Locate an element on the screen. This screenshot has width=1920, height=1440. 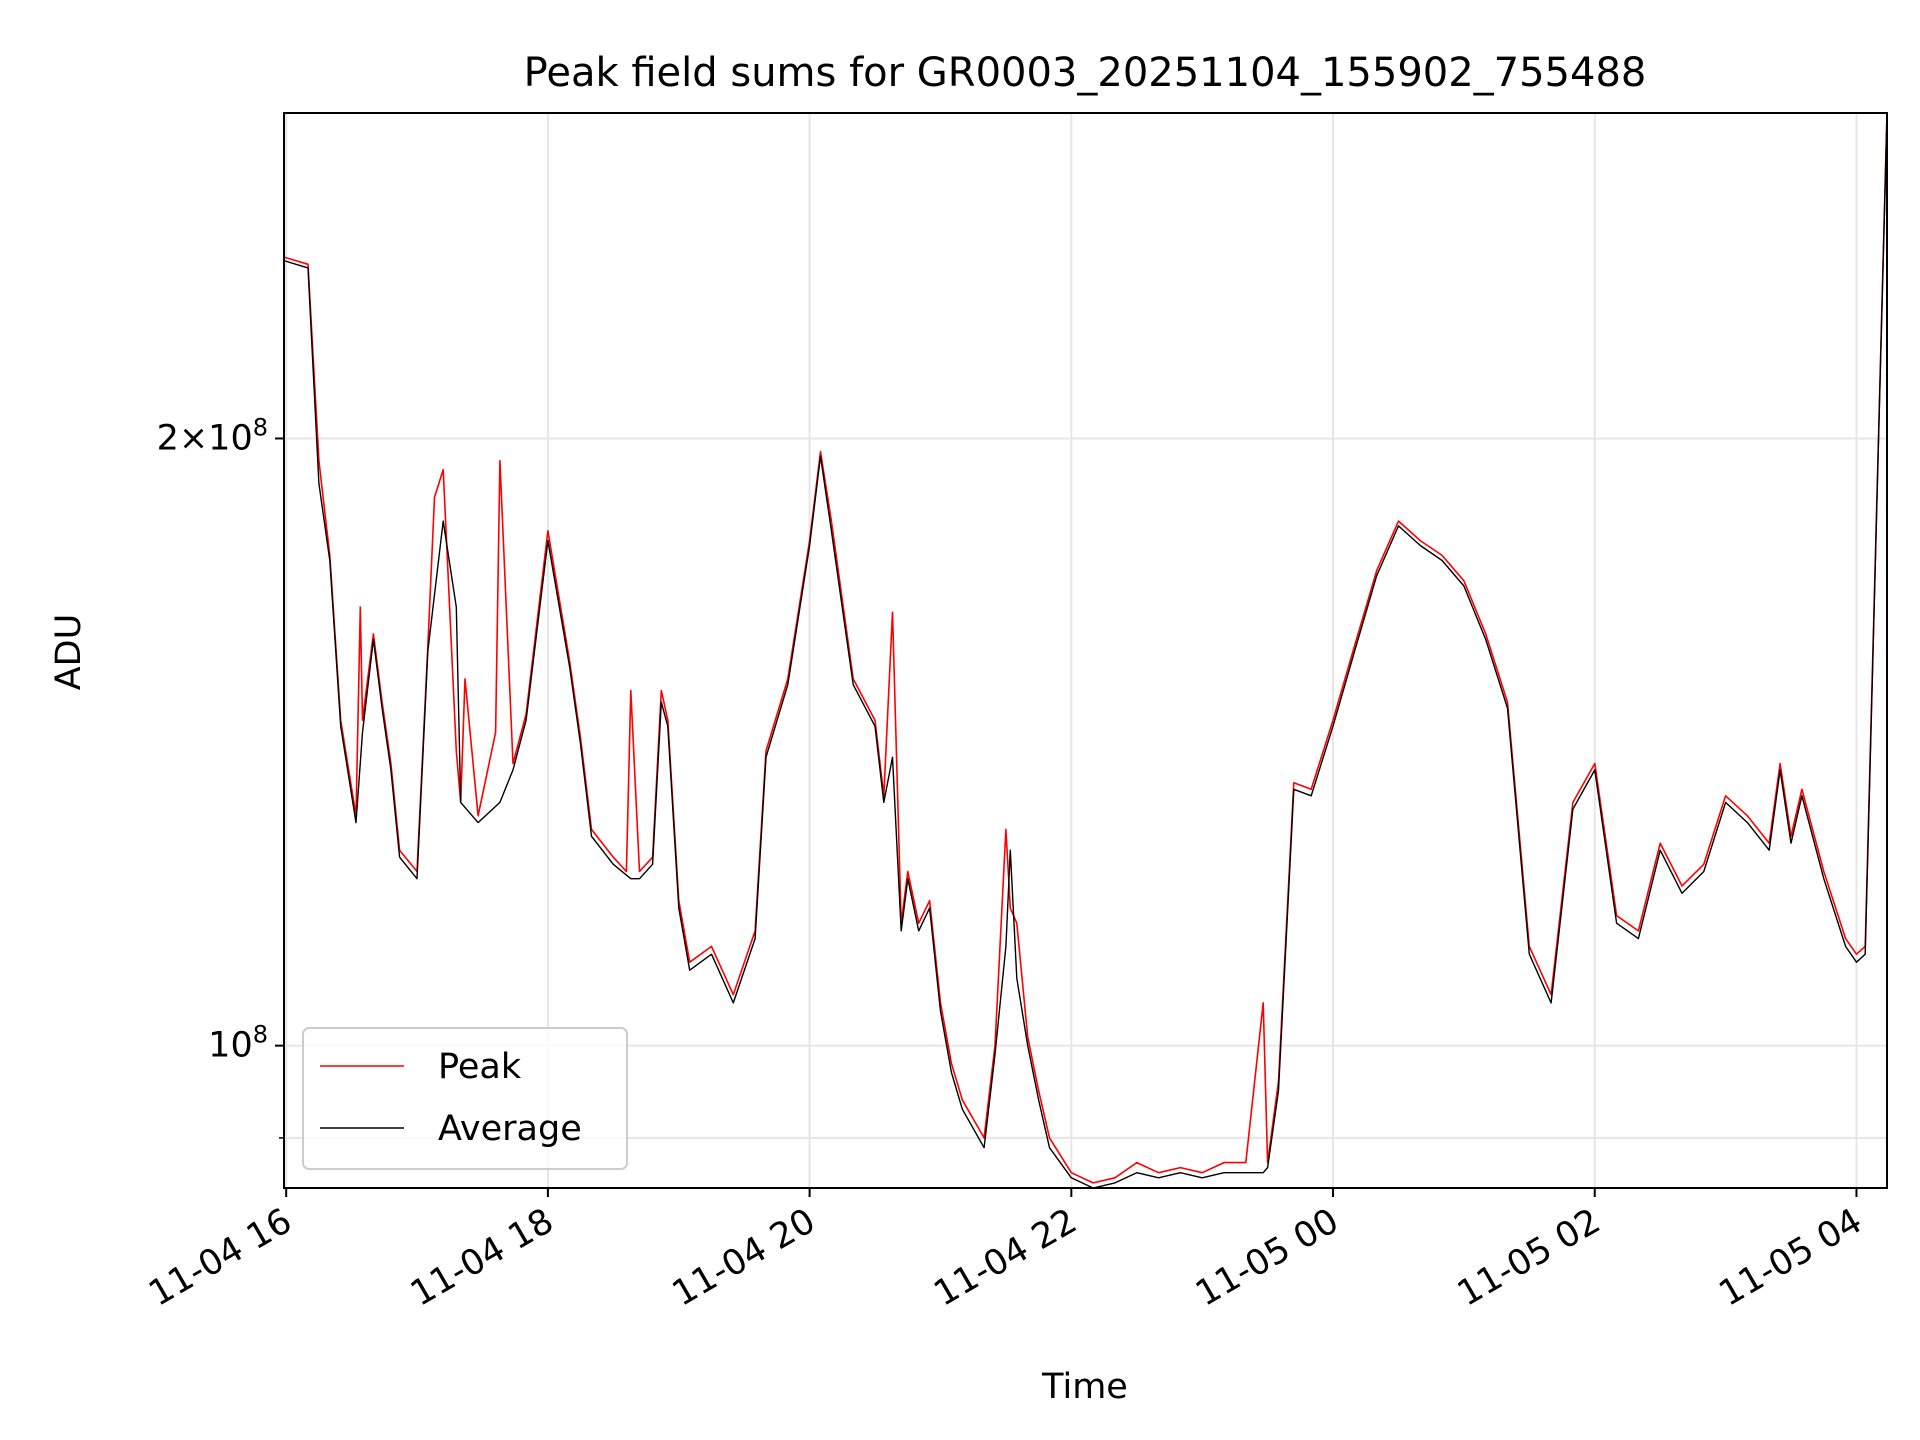
legend: Peak Average is located at coordinates (465, 1098).